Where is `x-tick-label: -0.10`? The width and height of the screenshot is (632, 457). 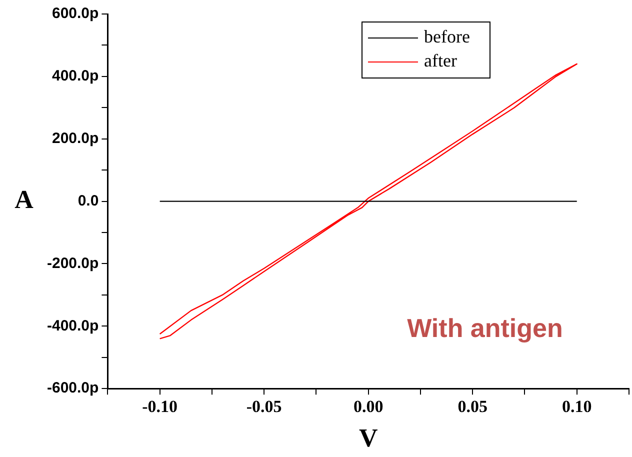 x-tick-label: -0.10 is located at coordinates (160, 406).